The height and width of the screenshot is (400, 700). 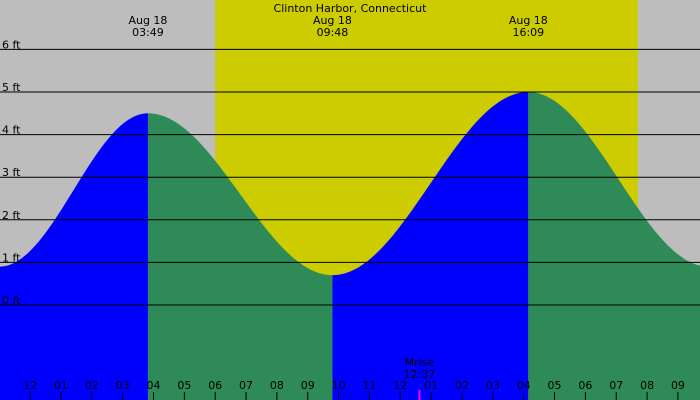 I want to click on x-tick-label: 10, so click(x=339, y=385).